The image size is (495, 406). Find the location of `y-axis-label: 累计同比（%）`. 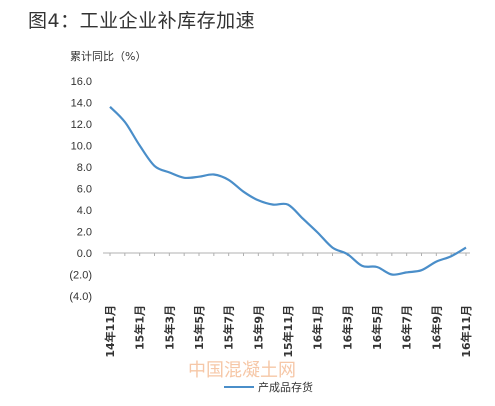

y-axis-label: 累计同比（%） is located at coordinates (108, 56).